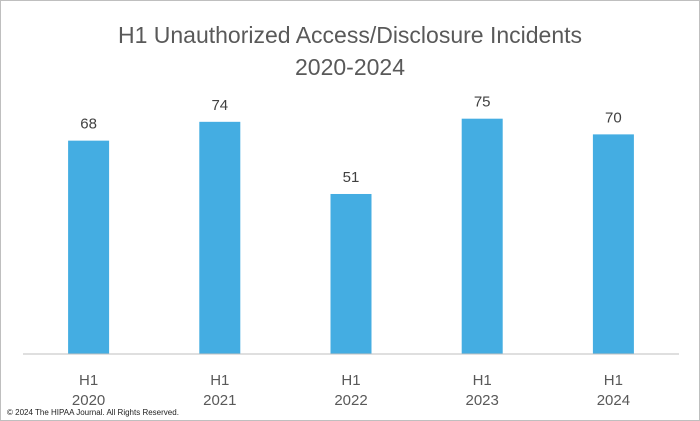 This screenshot has width=700, height=421. Describe the element at coordinates (350, 400) in the screenshot. I see `x-tick-label-2-line-2: 2022` at that location.